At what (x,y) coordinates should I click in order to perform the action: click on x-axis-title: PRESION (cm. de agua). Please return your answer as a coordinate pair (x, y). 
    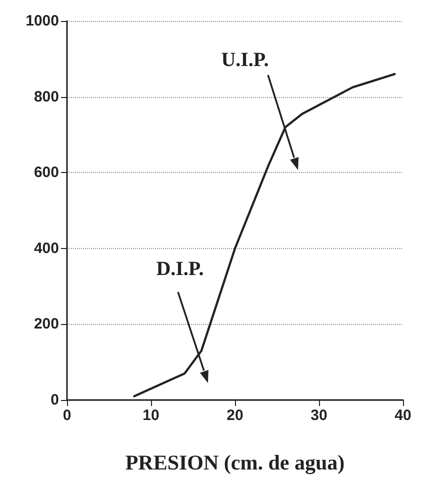
    Looking at the image, I should click on (235, 462).